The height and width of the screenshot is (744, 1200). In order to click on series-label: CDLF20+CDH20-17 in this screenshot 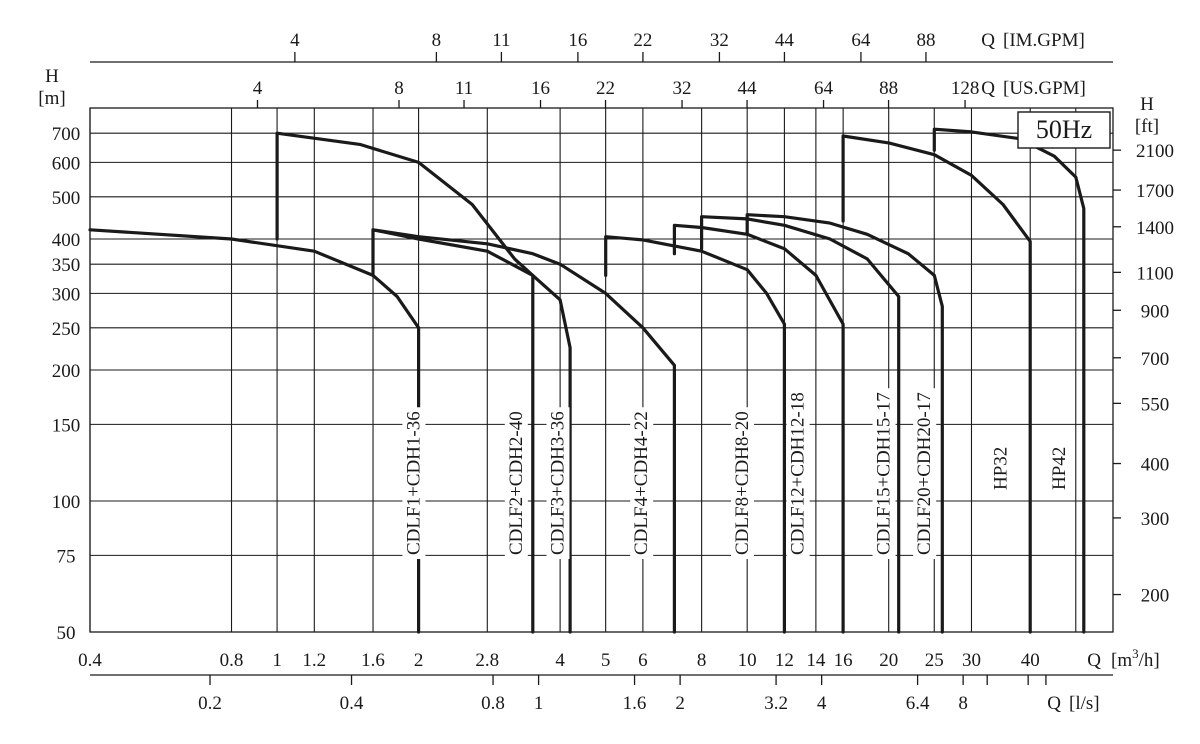, I will do `click(924, 473)`.